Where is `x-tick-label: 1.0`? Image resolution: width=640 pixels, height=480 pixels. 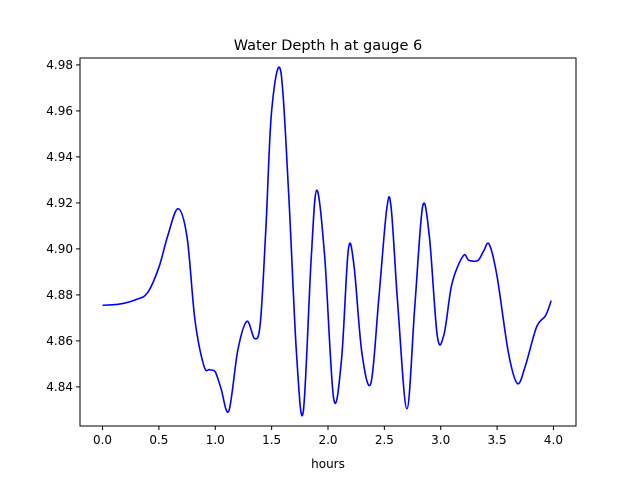
x-tick-label: 1.0 is located at coordinates (215, 440).